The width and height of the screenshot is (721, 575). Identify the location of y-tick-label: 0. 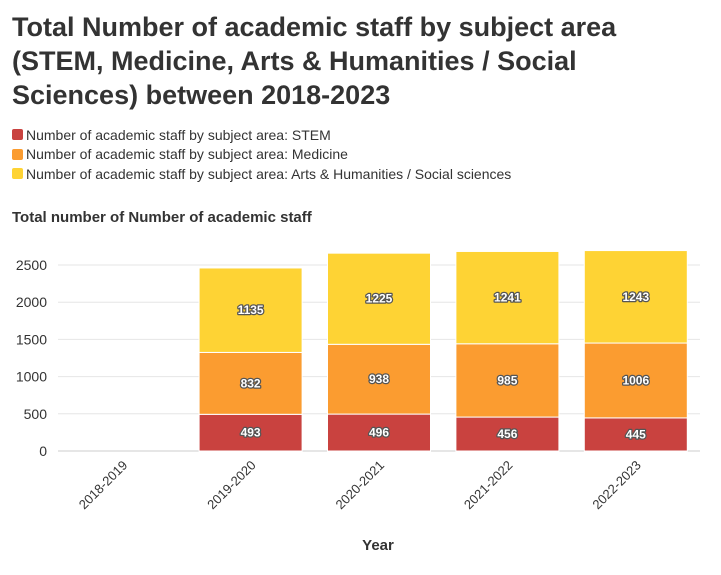
(43, 451).